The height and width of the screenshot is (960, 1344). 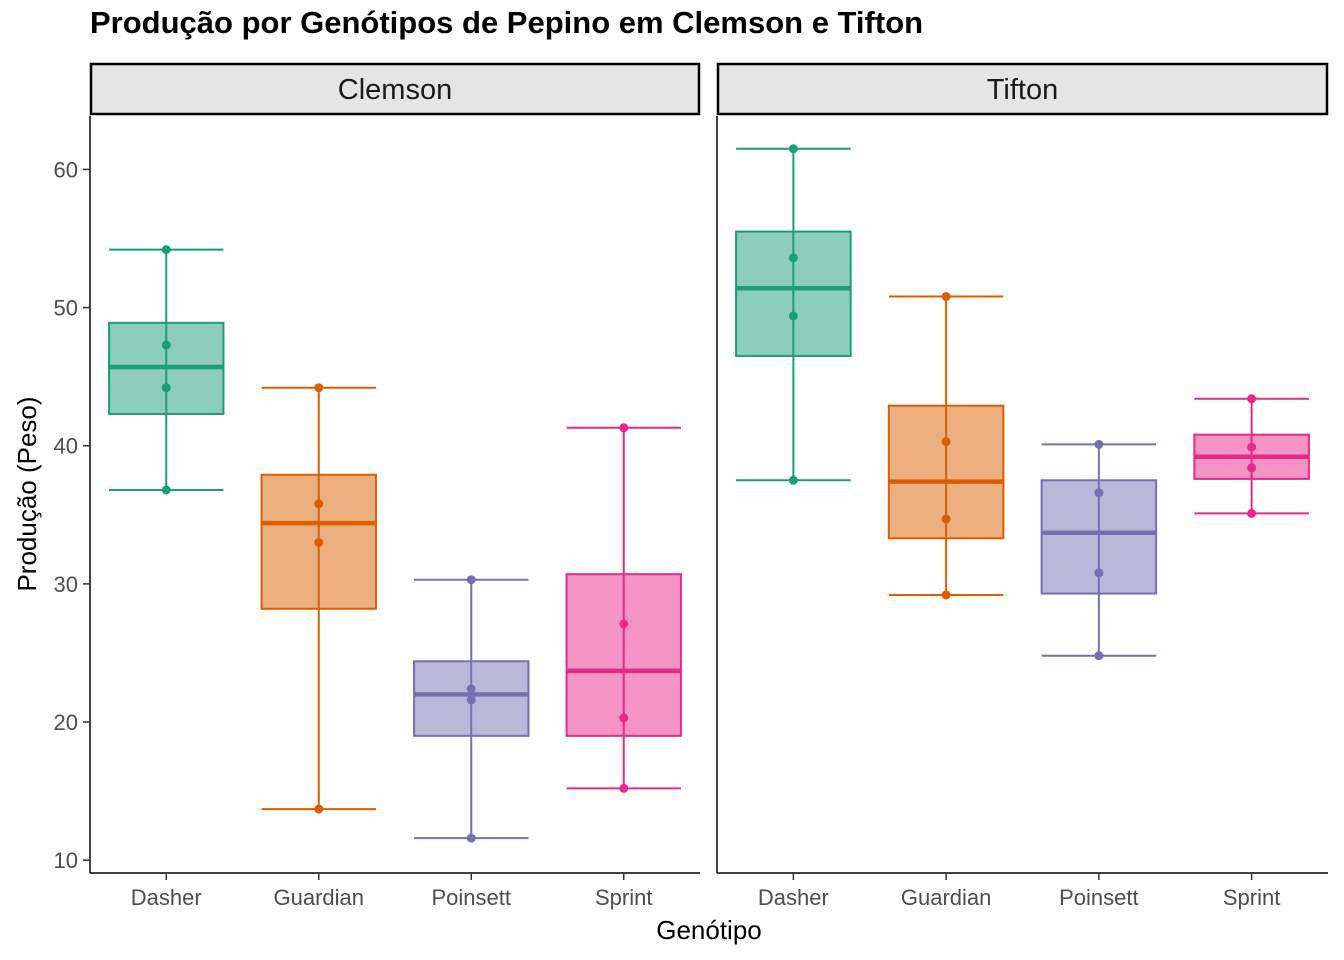 What do you see at coordinates (1099, 897) in the screenshot?
I see `x-tick-label-tifton-poinsett: Poinsett` at bounding box center [1099, 897].